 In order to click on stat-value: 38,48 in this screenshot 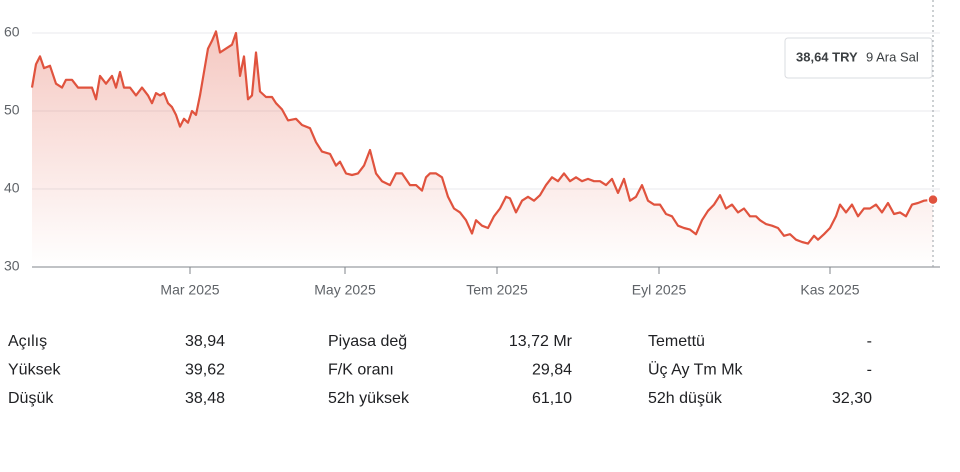, I will do `click(205, 398)`.